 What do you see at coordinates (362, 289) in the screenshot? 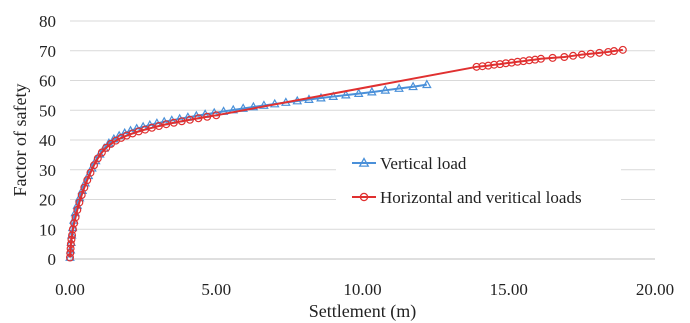
I see `x-tick-label: 10.00` at bounding box center [362, 289].